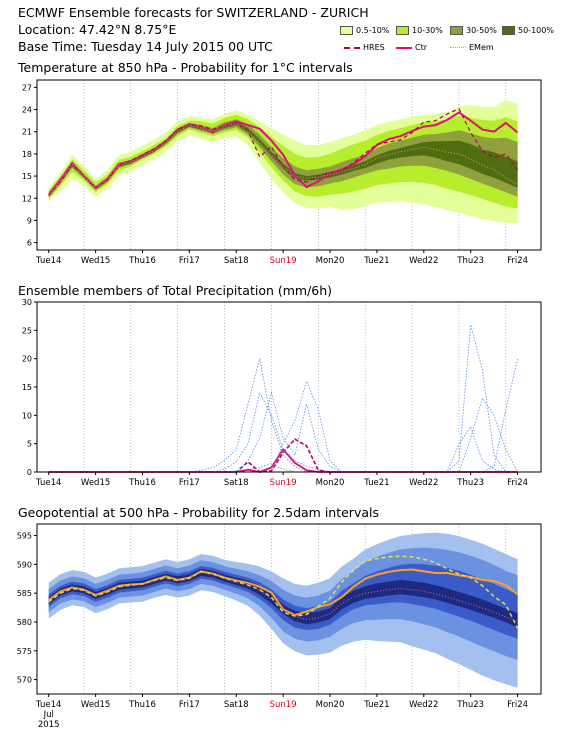 The height and width of the screenshot is (736, 561). What do you see at coordinates (27, 415) in the screenshot?
I see `y-tick-label: 10` at bounding box center [27, 415].